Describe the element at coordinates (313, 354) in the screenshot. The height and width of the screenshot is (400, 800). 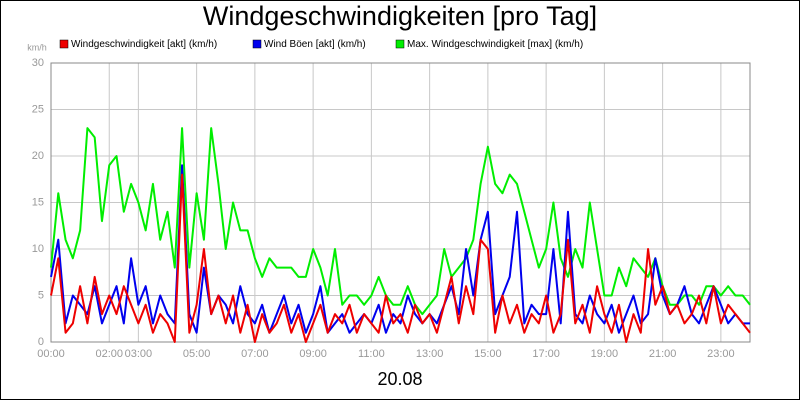
I see `x-tick-label: 09:00` at that location.